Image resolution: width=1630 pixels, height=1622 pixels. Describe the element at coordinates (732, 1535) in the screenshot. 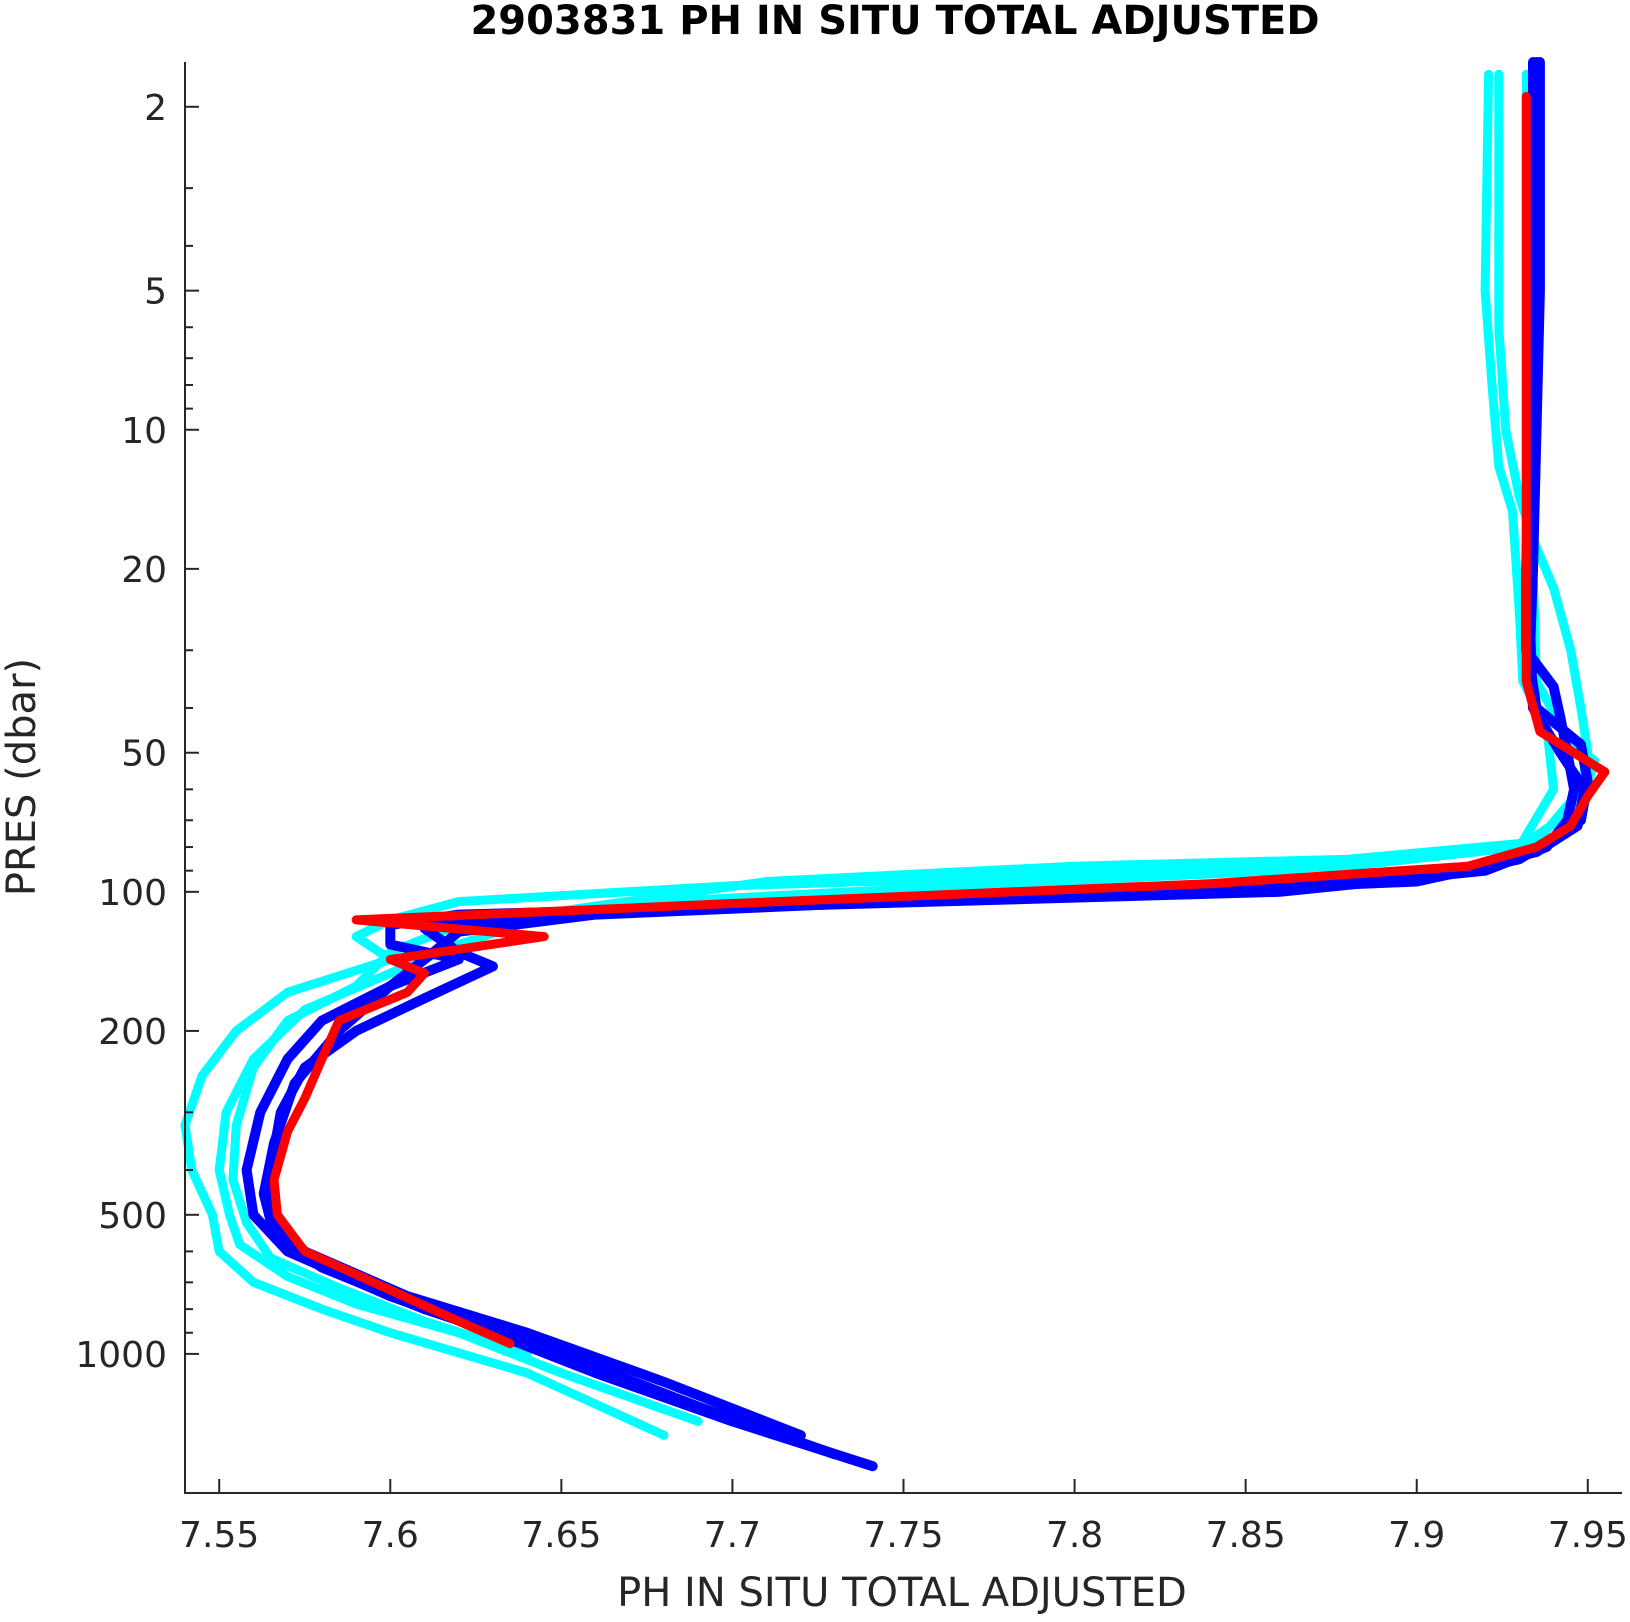

I see `x-tick-label-3: 7.7` at that location.